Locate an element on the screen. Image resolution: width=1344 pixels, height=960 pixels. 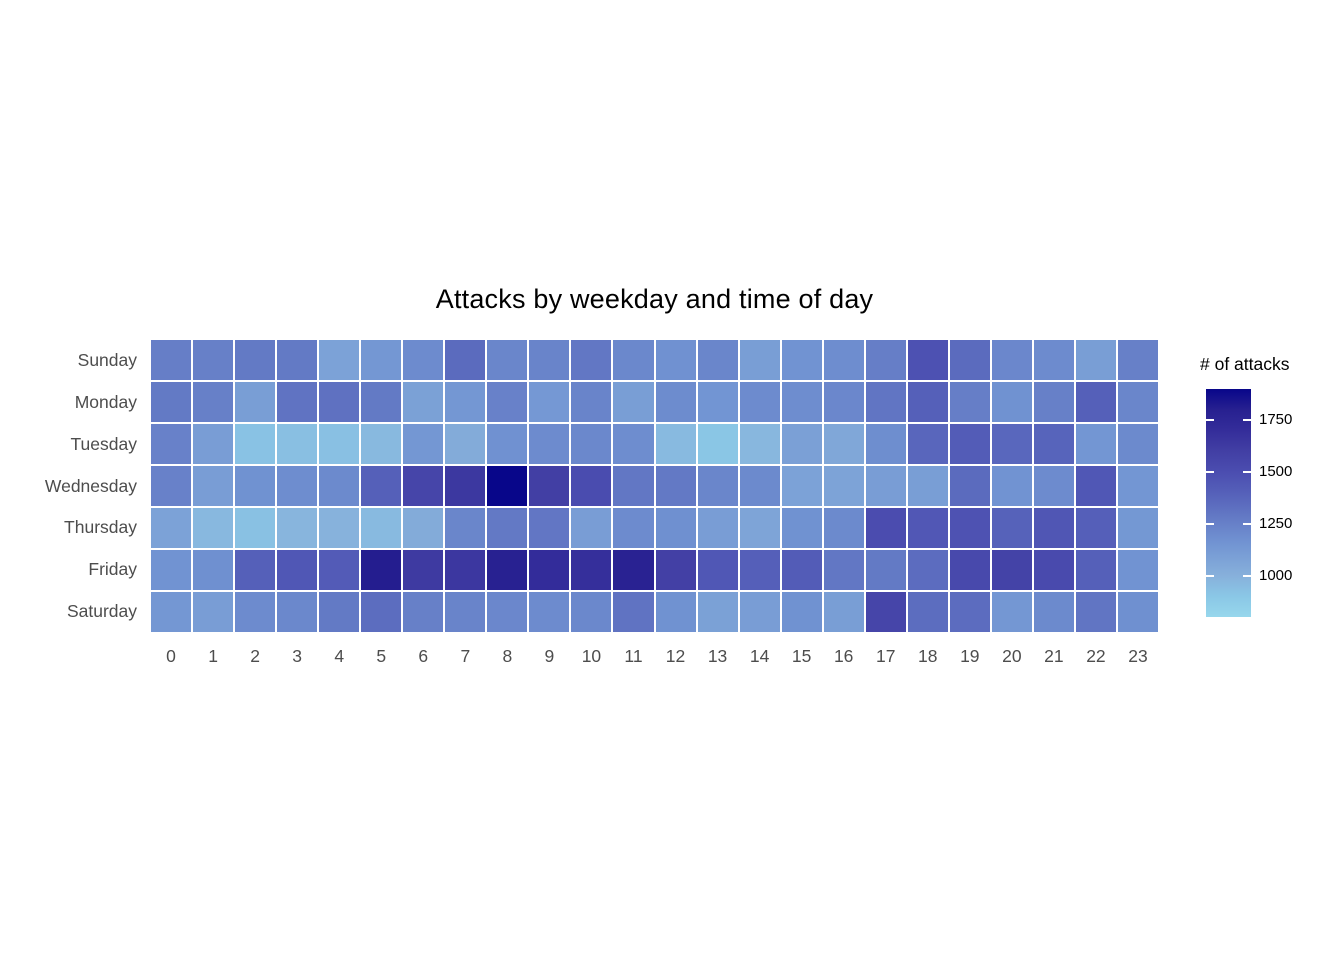
y-axis-label: Monday is located at coordinates (105, 402).